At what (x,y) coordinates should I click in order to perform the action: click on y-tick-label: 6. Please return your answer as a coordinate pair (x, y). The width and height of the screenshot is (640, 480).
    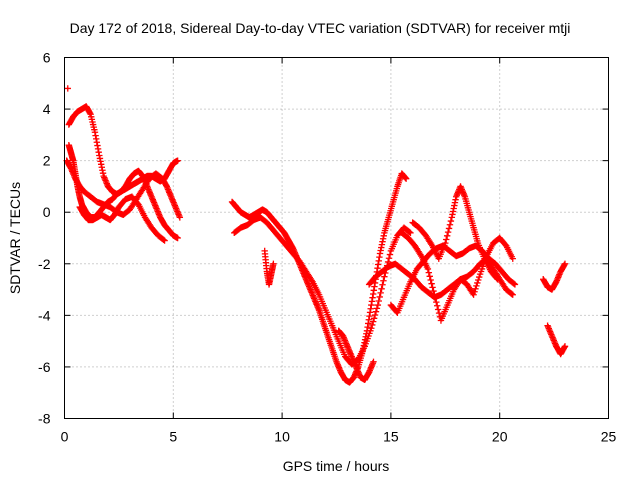
    Looking at the image, I should click on (47, 58).